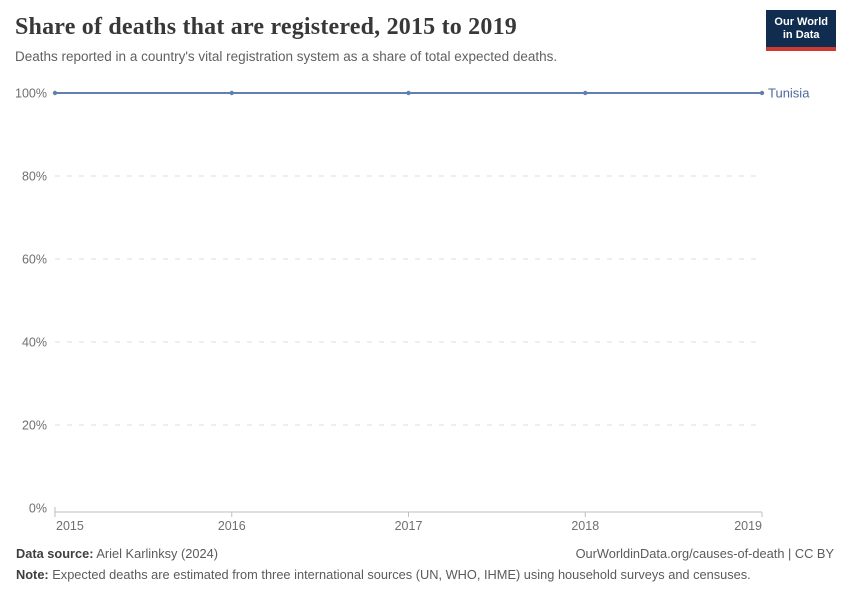 The image size is (850, 600). I want to click on x-axis-tick-label: 2019, so click(748, 526).